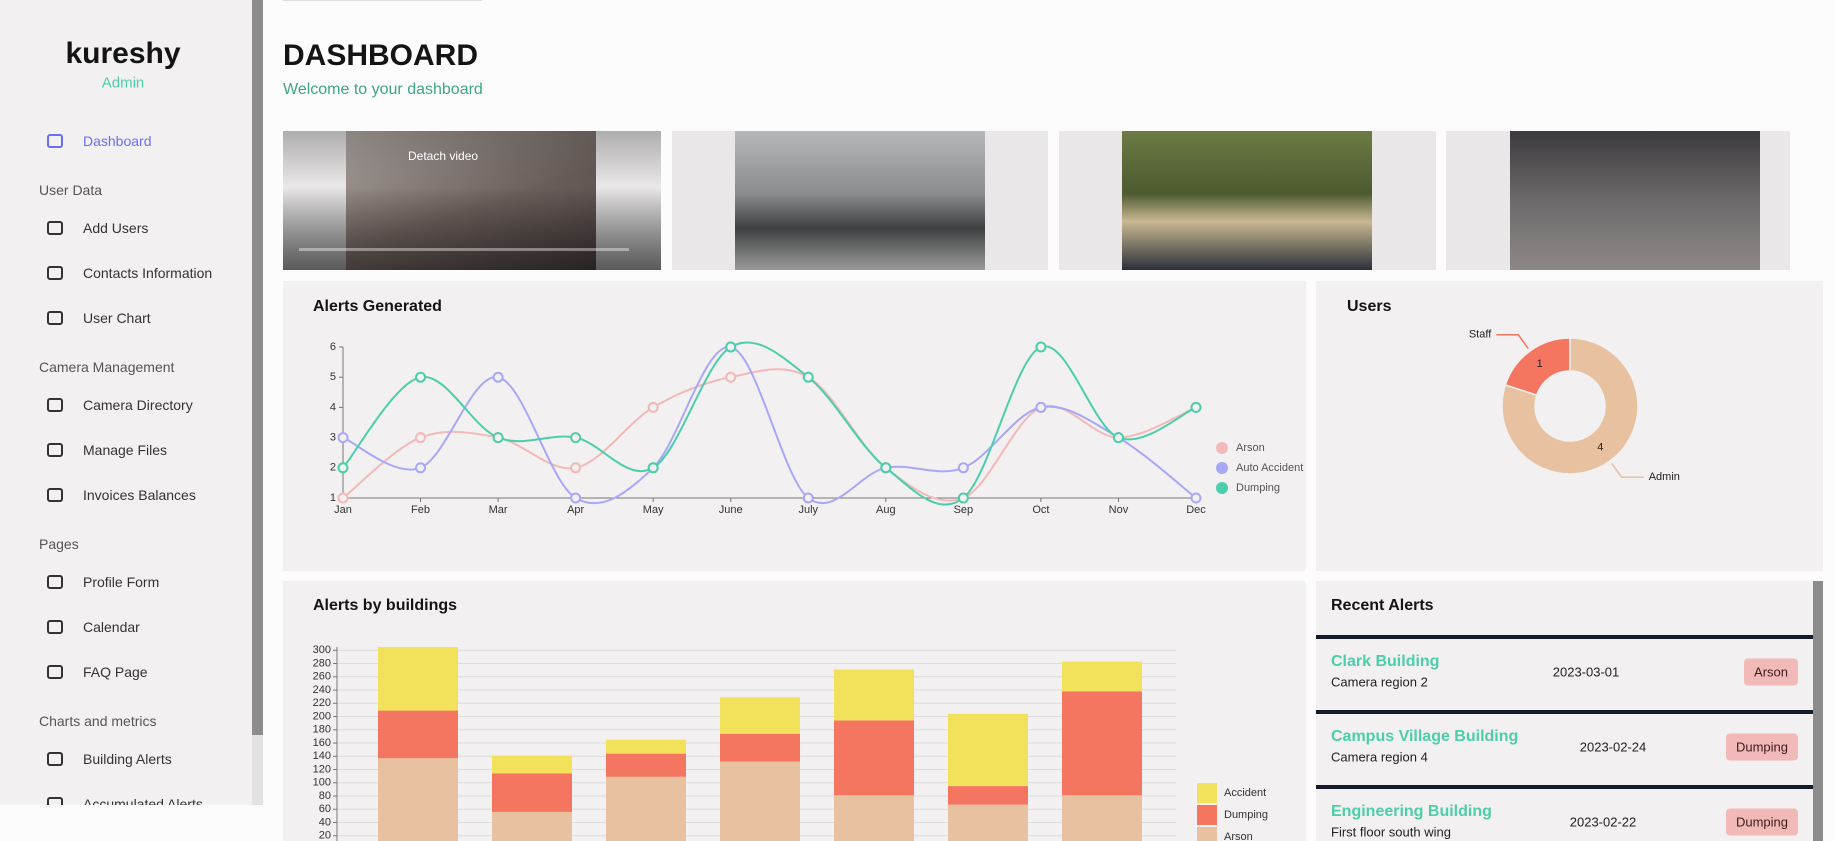 This screenshot has height=841, width=1834. Describe the element at coordinates (1379, 682) in the screenshot. I see `location: Camera region 2` at that location.